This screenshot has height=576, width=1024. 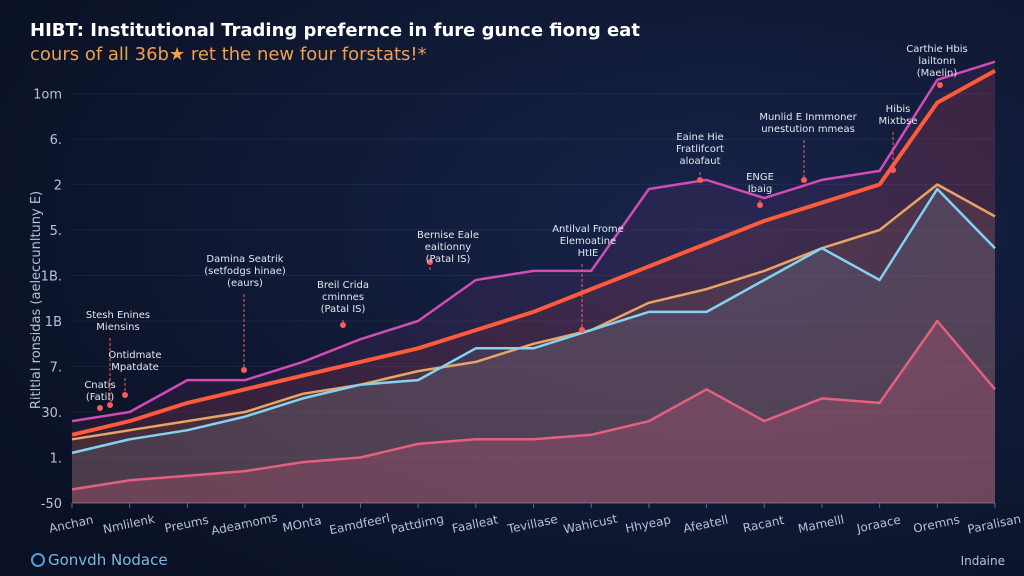 I want to click on annotation: Damina Seatrik(setfodgs hinae)(eaurs), so click(x=245, y=313).